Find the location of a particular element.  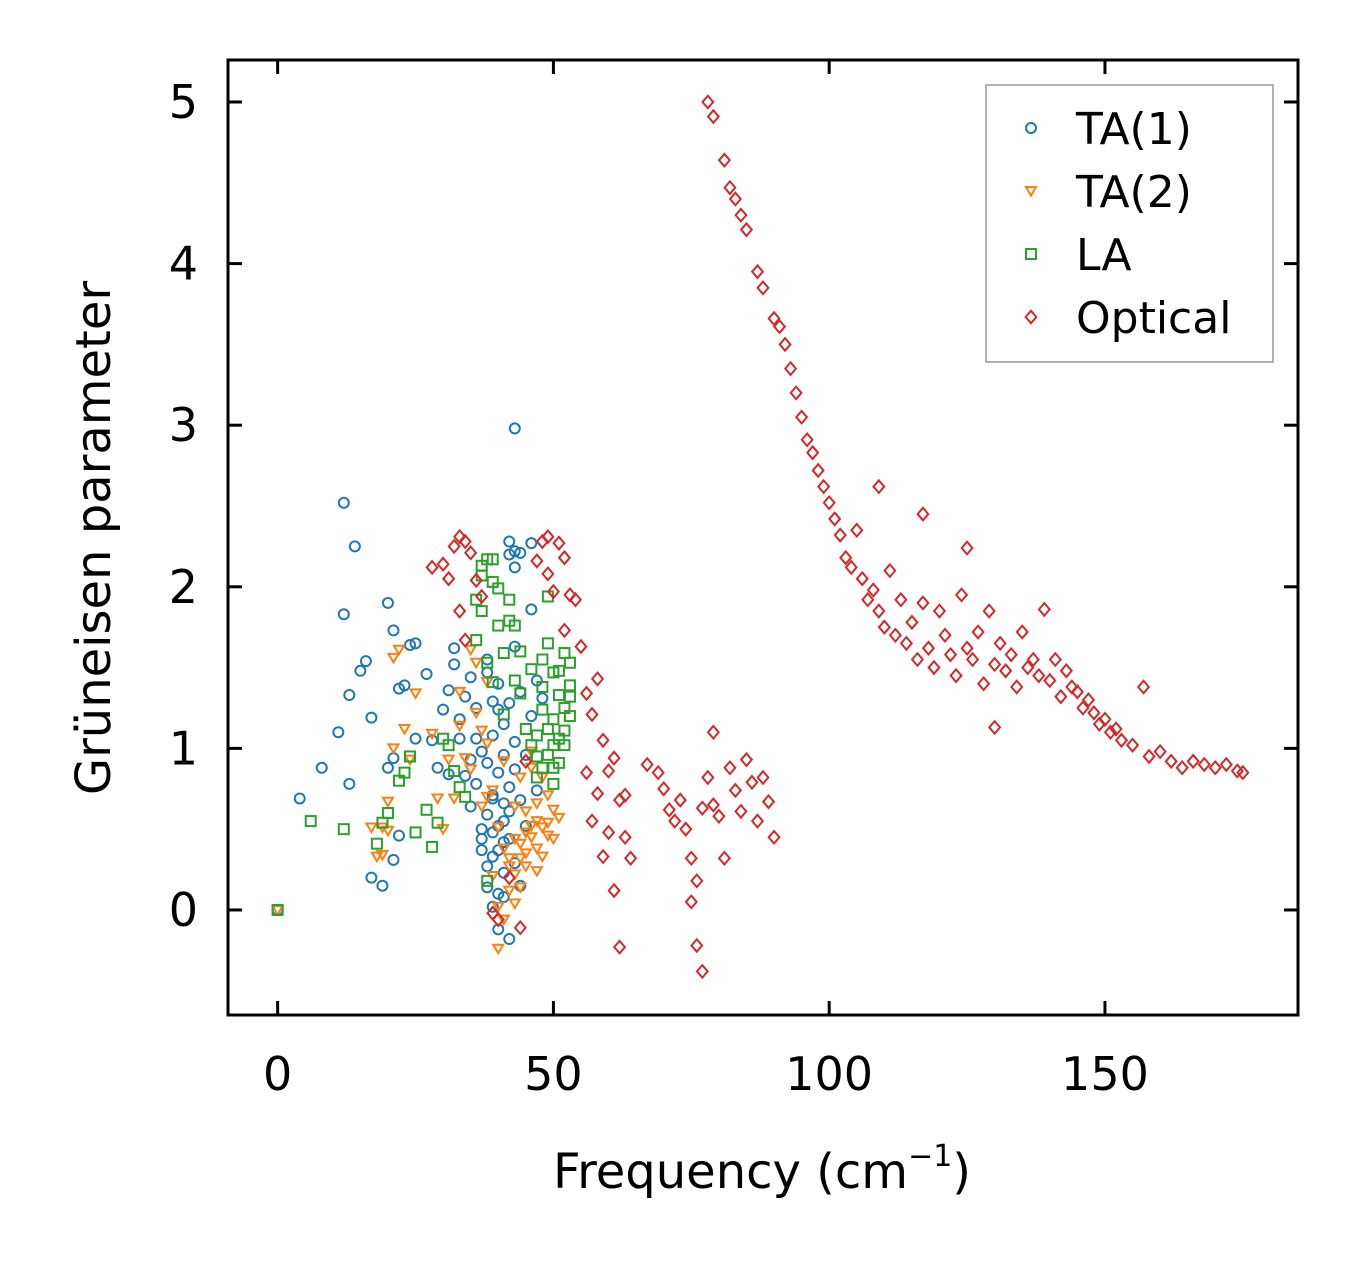

legend-label: LA is located at coordinates (1104, 255).